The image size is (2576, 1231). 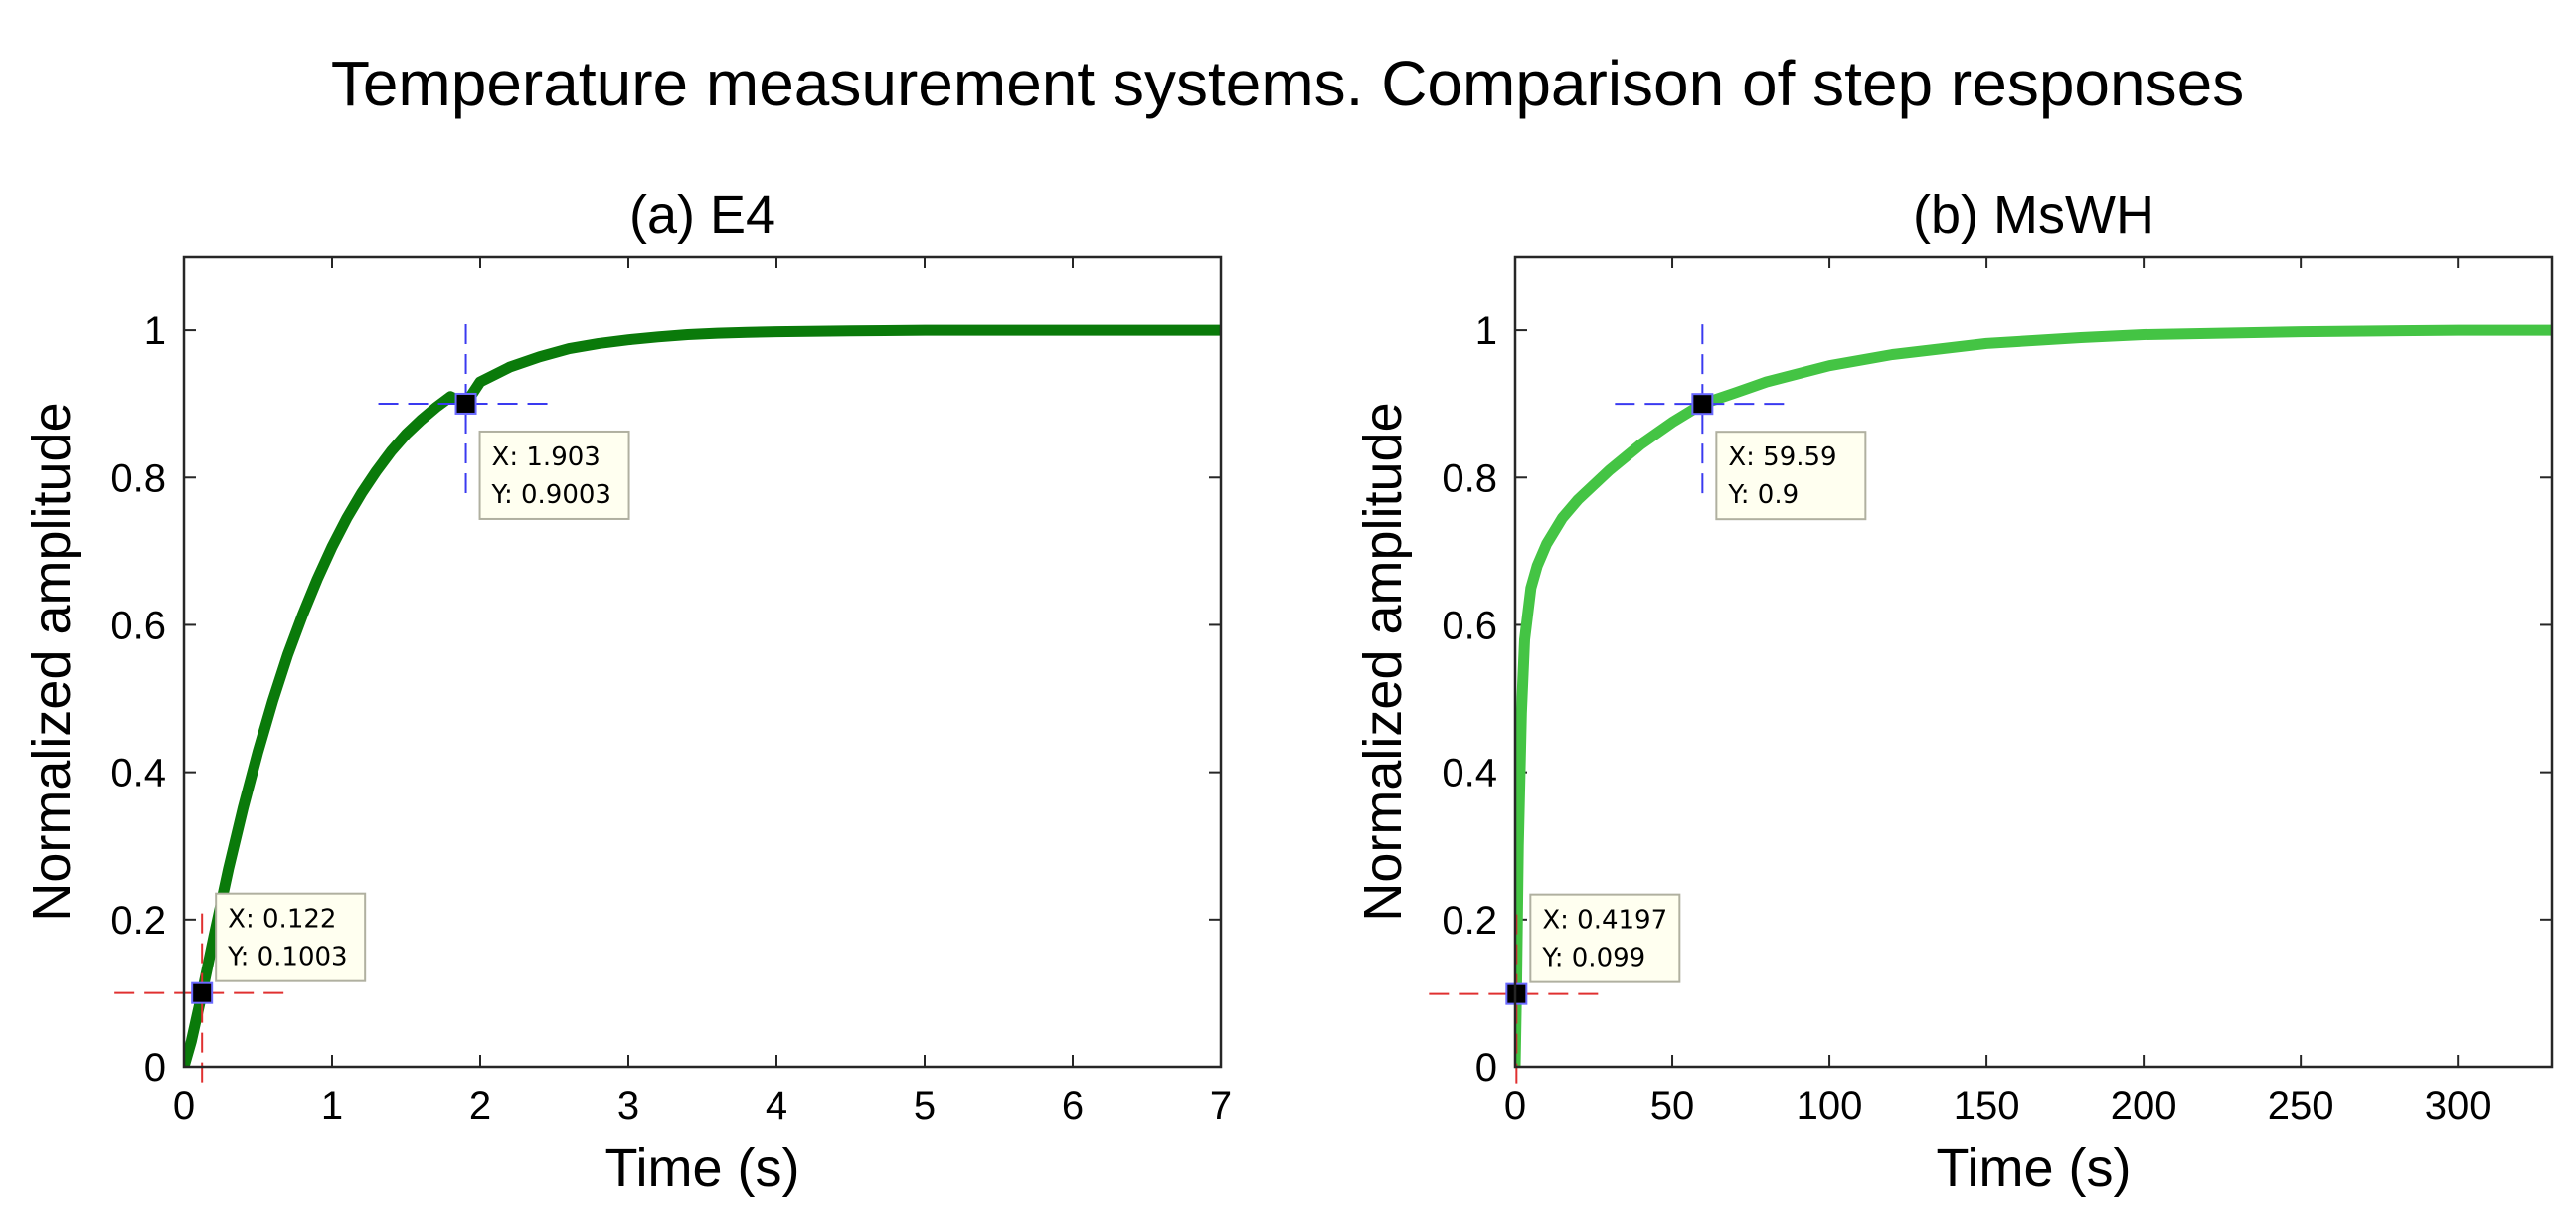 What do you see at coordinates (2301, 1106) in the screenshot?
I see `x-tick-label: 250` at bounding box center [2301, 1106].